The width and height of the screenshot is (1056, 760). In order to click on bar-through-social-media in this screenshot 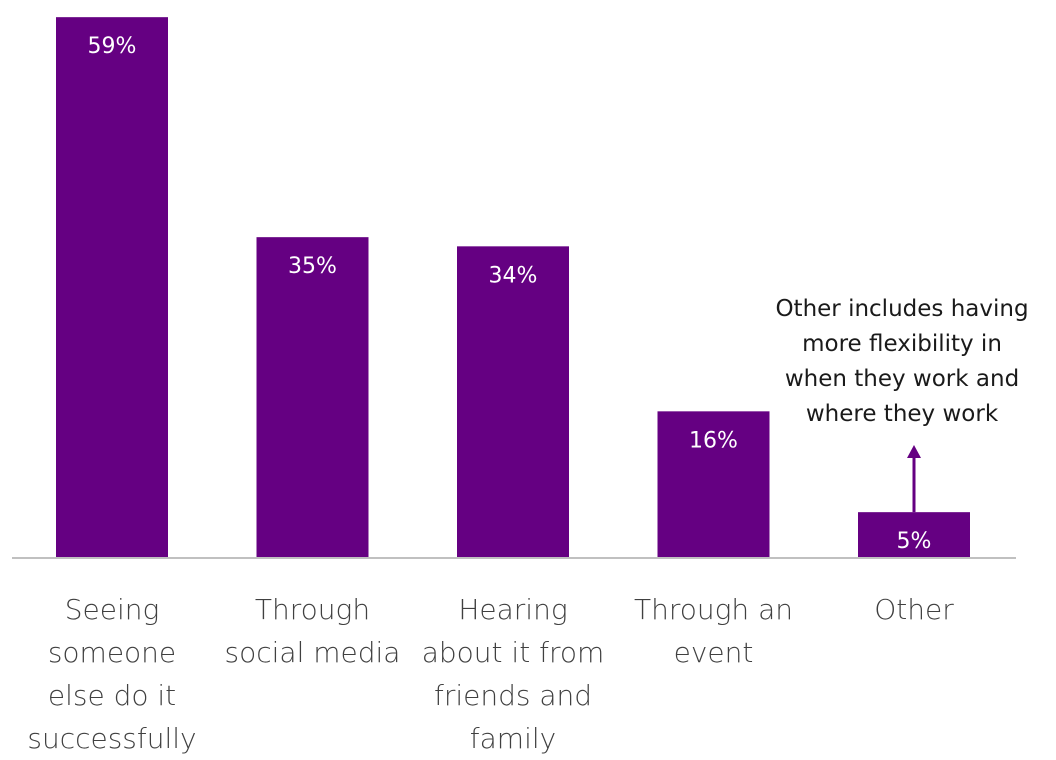, I will do `click(312, 397)`.